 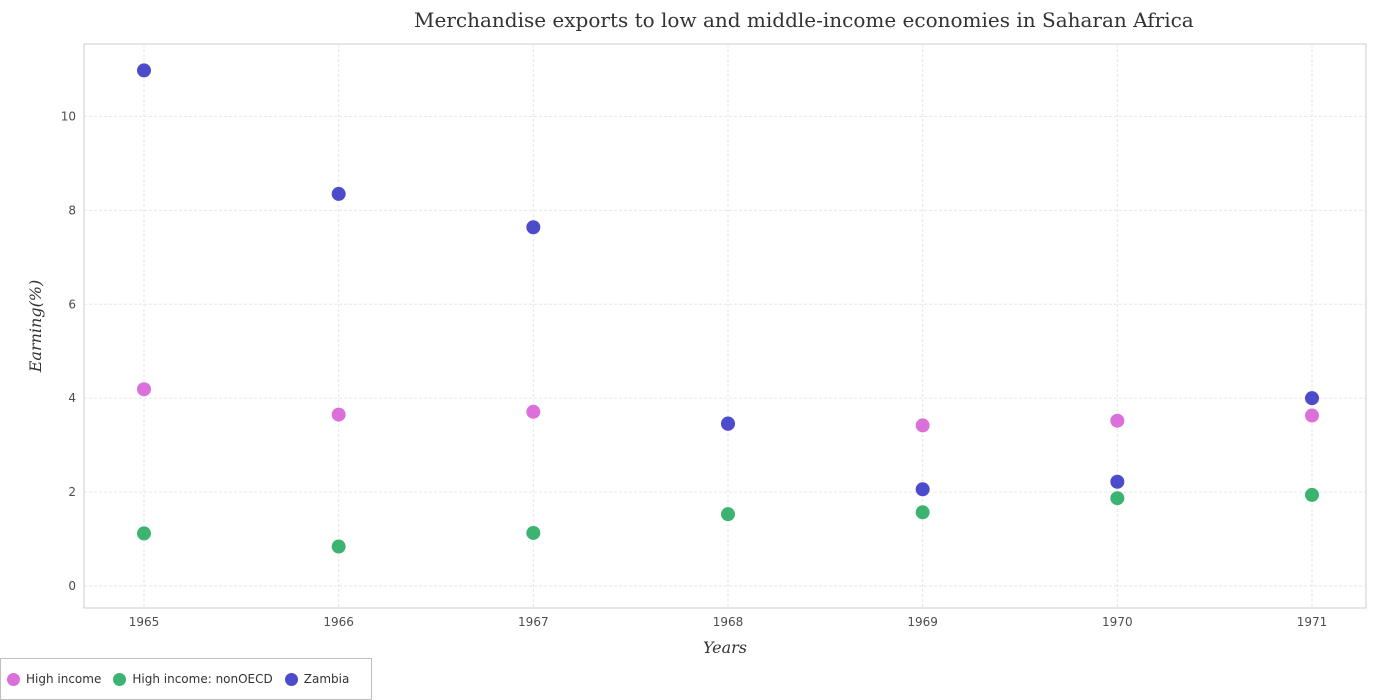 What do you see at coordinates (728, 514) in the screenshot?
I see `data-point-high-income-nonoecd-1968` at bounding box center [728, 514].